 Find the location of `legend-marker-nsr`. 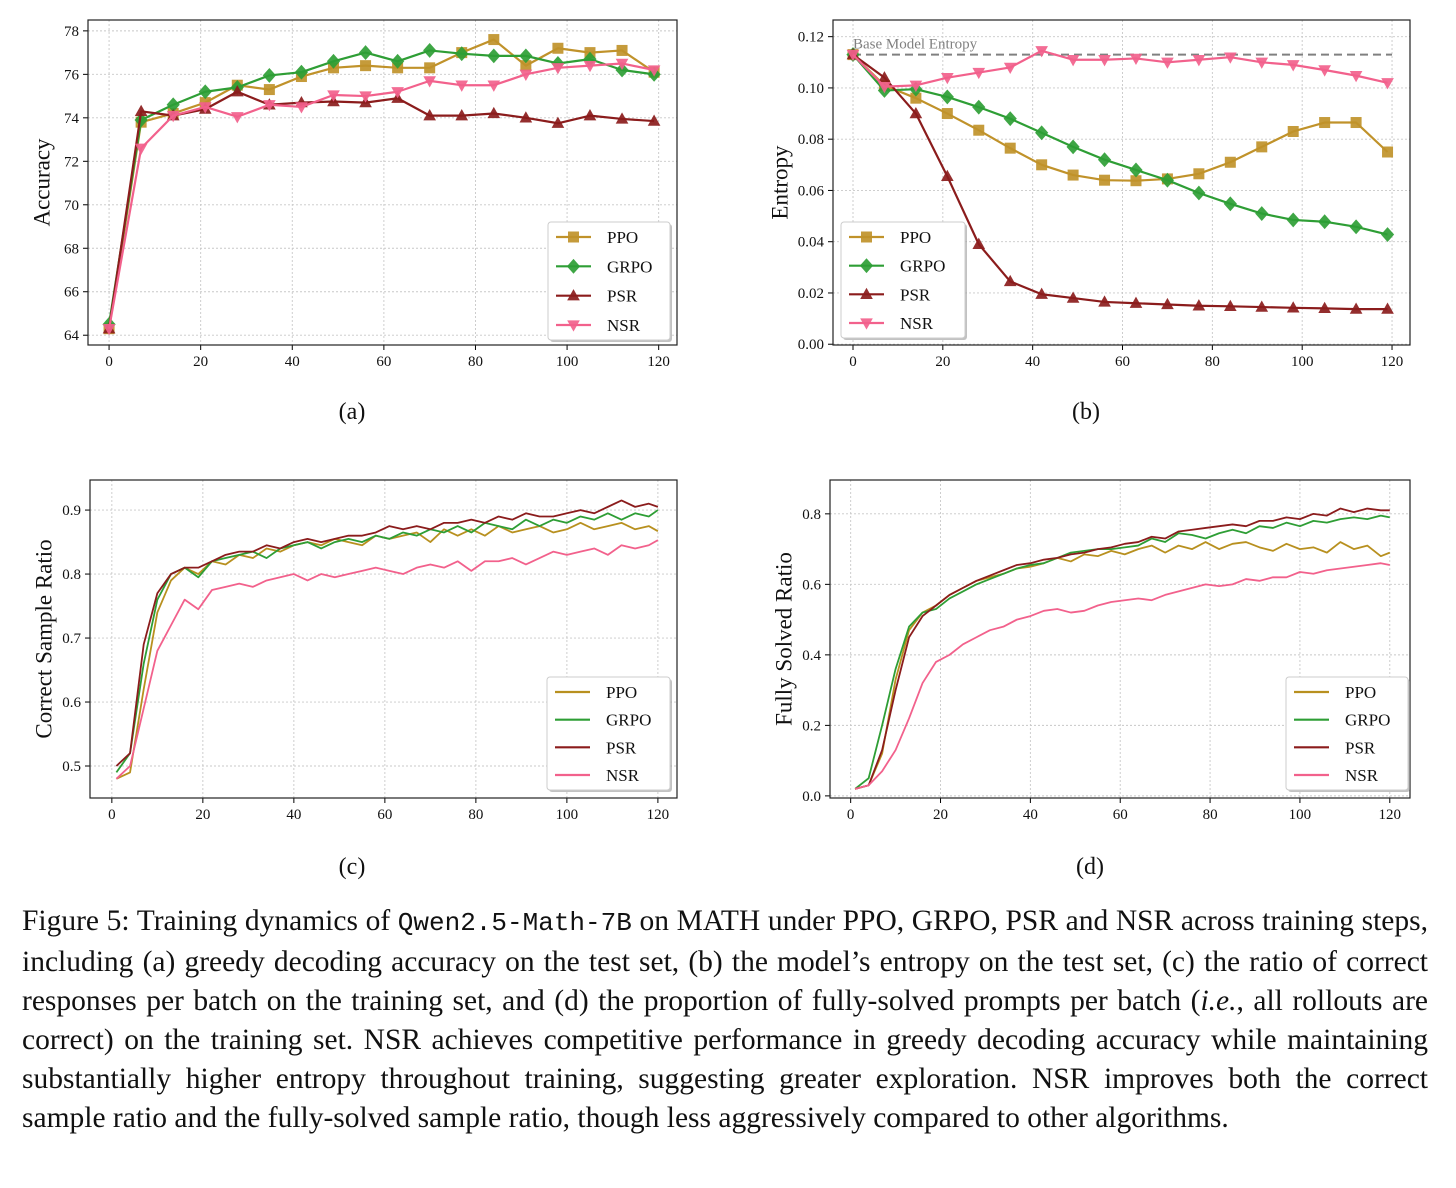

legend-marker-nsr is located at coordinates (866, 324).